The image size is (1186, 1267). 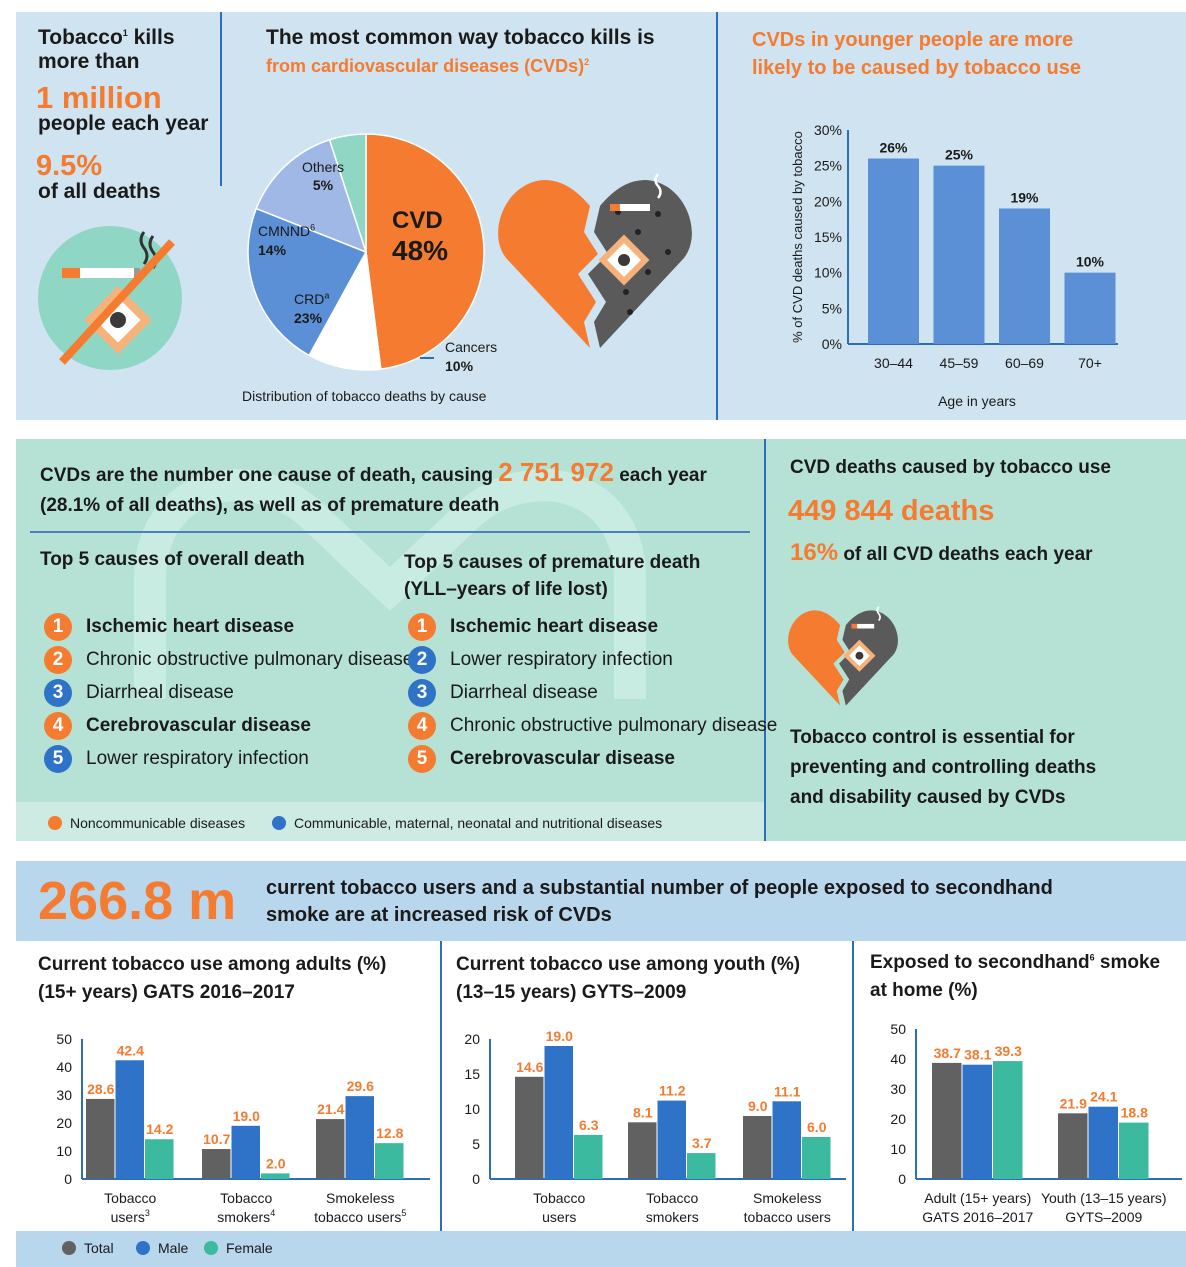 I want to click on bar-value-label: 11.2, so click(x=672, y=1091).